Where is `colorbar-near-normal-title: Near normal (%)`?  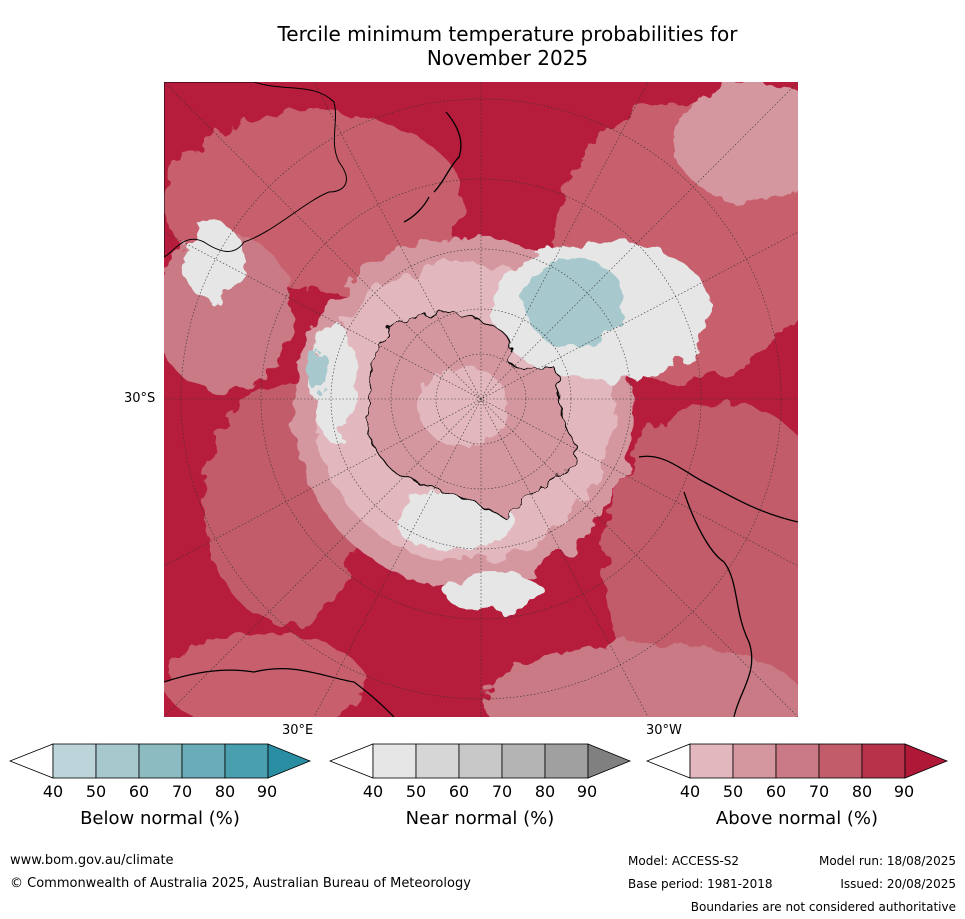 colorbar-near-normal-title: Near normal (%) is located at coordinates (480, 818).